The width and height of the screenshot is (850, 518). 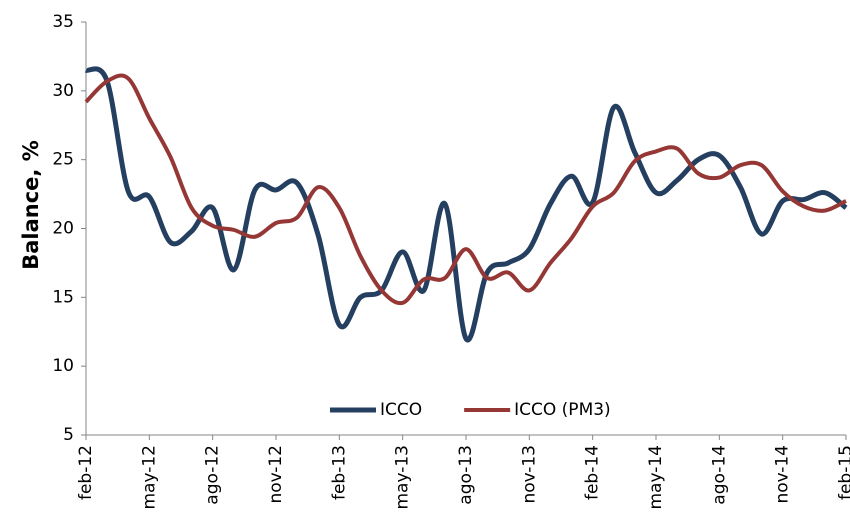 I want to click on x-tick-label: feb-15, so click(x=843, y=472).